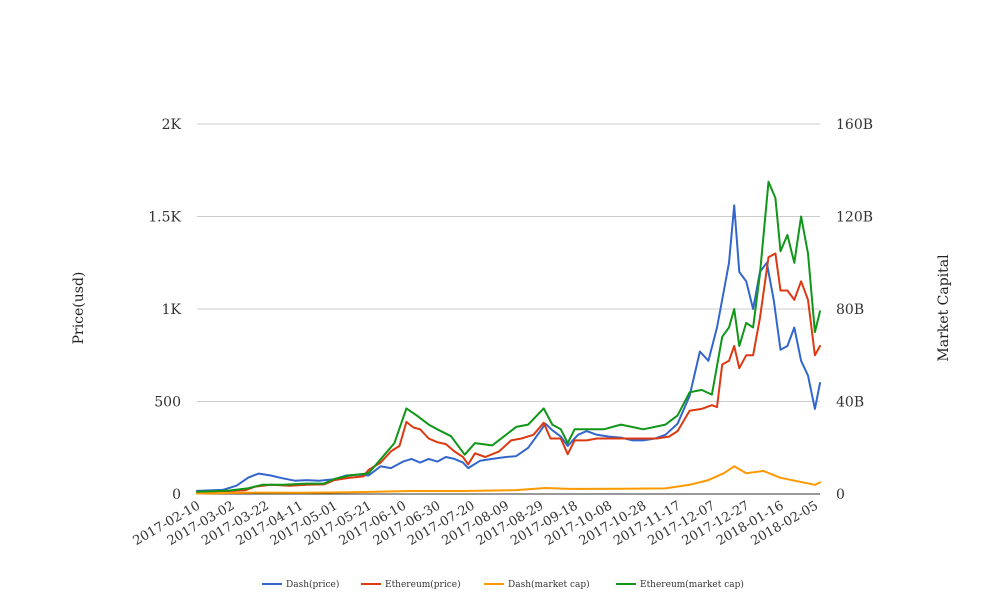 The height and width of the screenshot is (616, 1008). What do you see at coordinates (508, 480) in the screenshot?
I see `series-line-dash-market-cap` at bounding box center [508, 480].